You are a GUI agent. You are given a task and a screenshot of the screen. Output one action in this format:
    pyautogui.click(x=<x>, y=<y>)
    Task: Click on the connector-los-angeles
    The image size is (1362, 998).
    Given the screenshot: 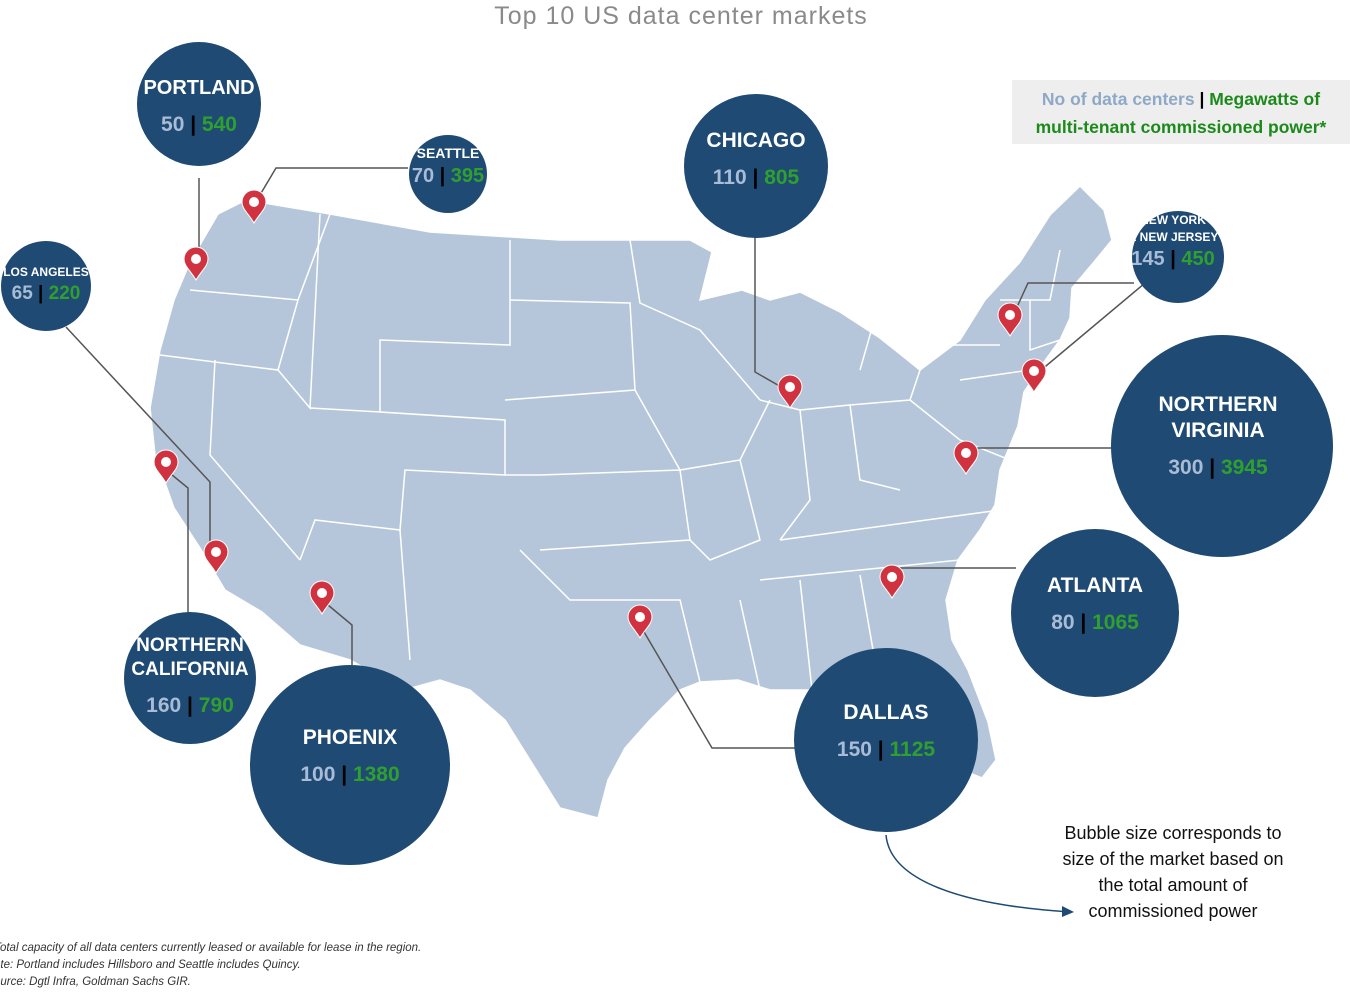 What is the action you would take?
    pyautogui.click(x=138, y=440)
    